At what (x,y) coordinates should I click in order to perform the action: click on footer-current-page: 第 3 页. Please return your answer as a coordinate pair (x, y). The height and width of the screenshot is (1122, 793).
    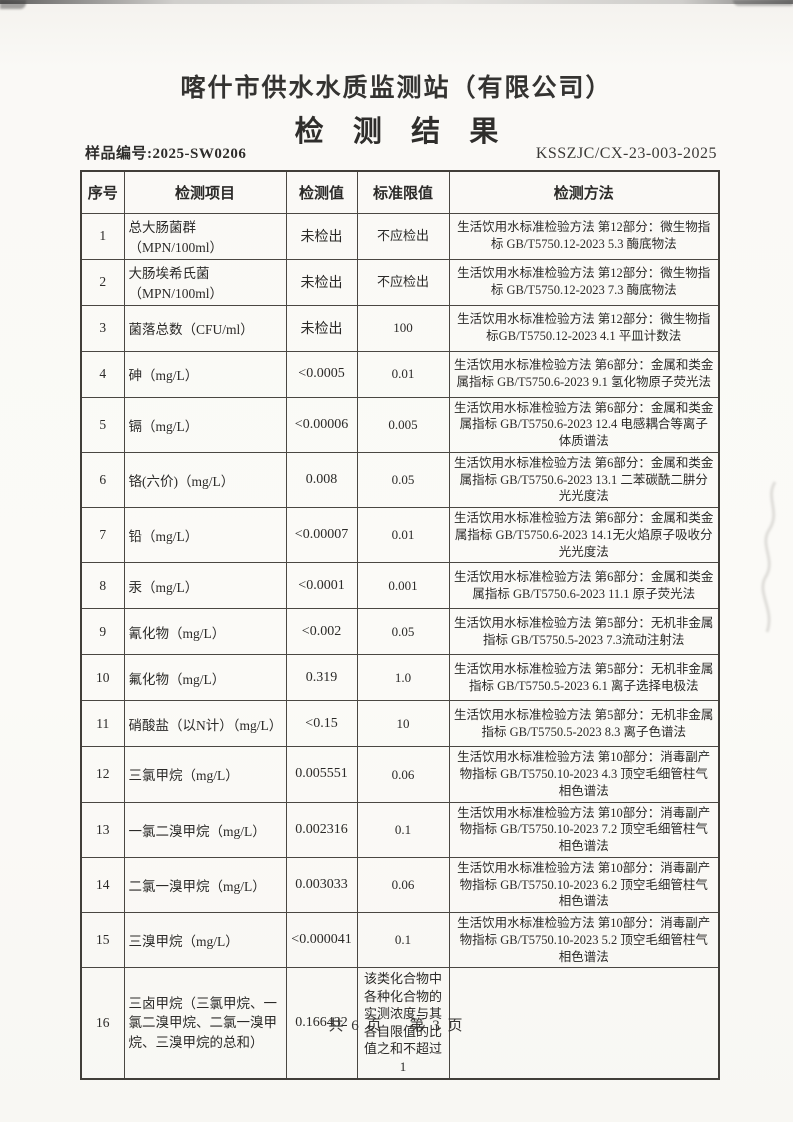
    Looking at the image, I should click on (437, 1026).